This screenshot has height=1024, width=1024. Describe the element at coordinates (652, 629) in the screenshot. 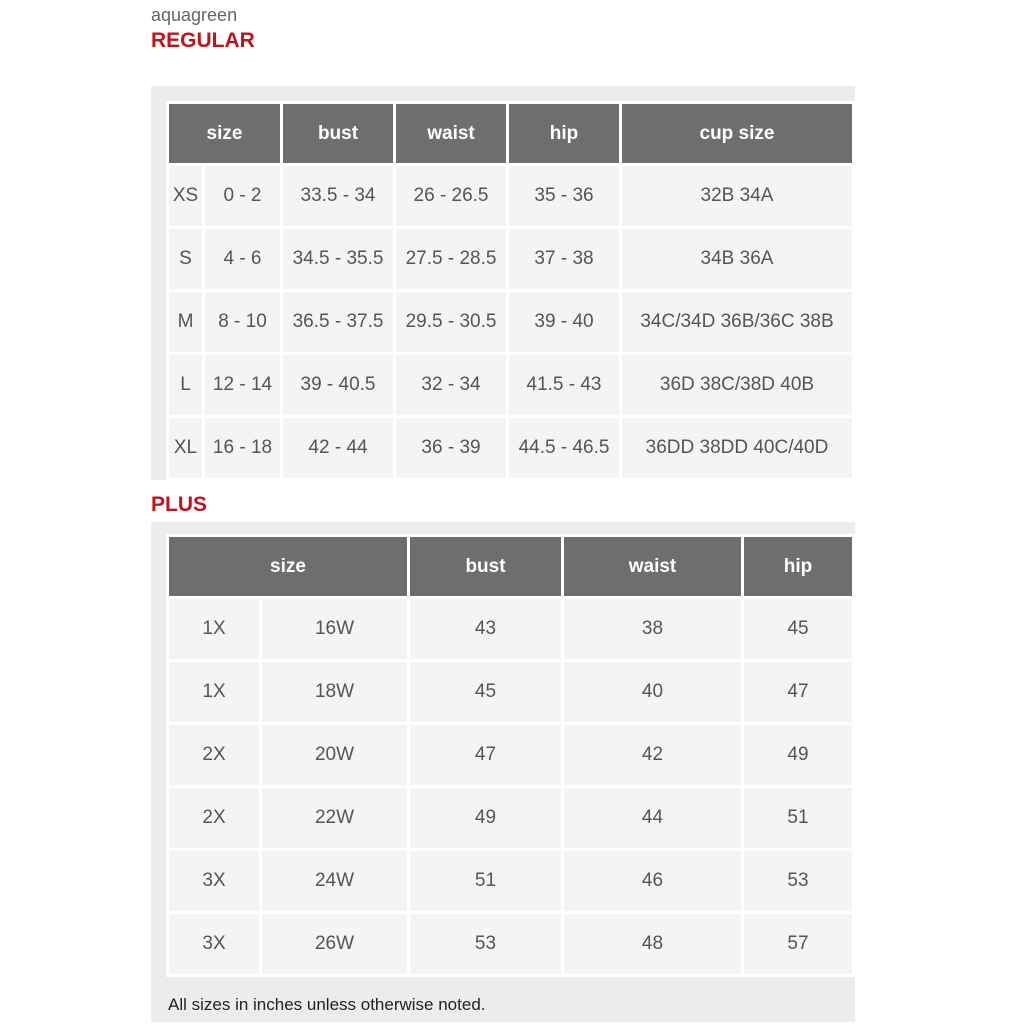

I see `table-cell: 38` at that location.